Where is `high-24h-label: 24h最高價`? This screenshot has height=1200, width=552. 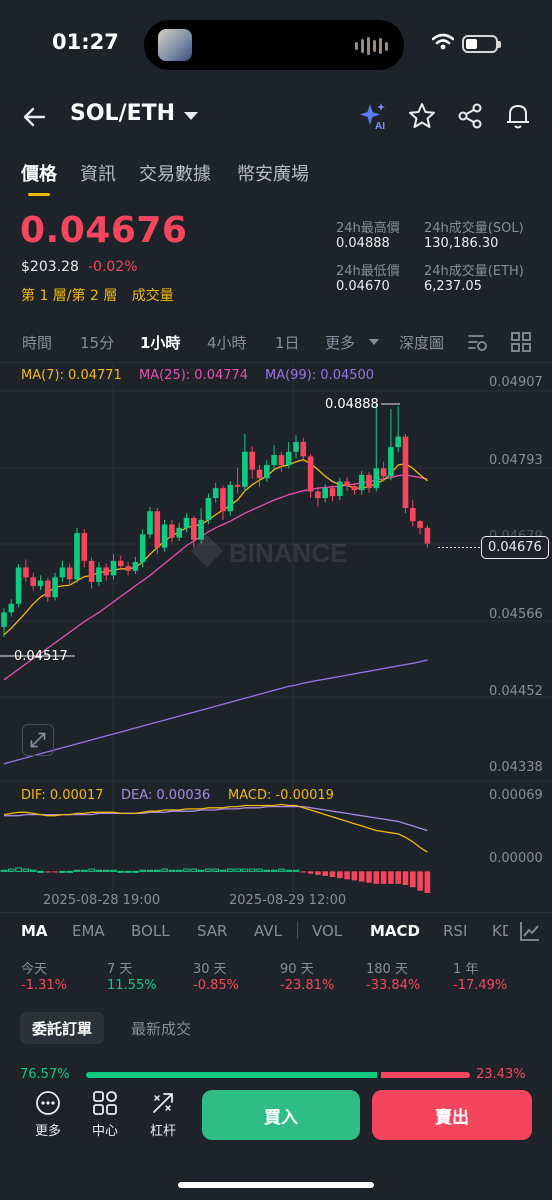
high-24h-label: 24h最高價 is located at coordinates (368, 228).